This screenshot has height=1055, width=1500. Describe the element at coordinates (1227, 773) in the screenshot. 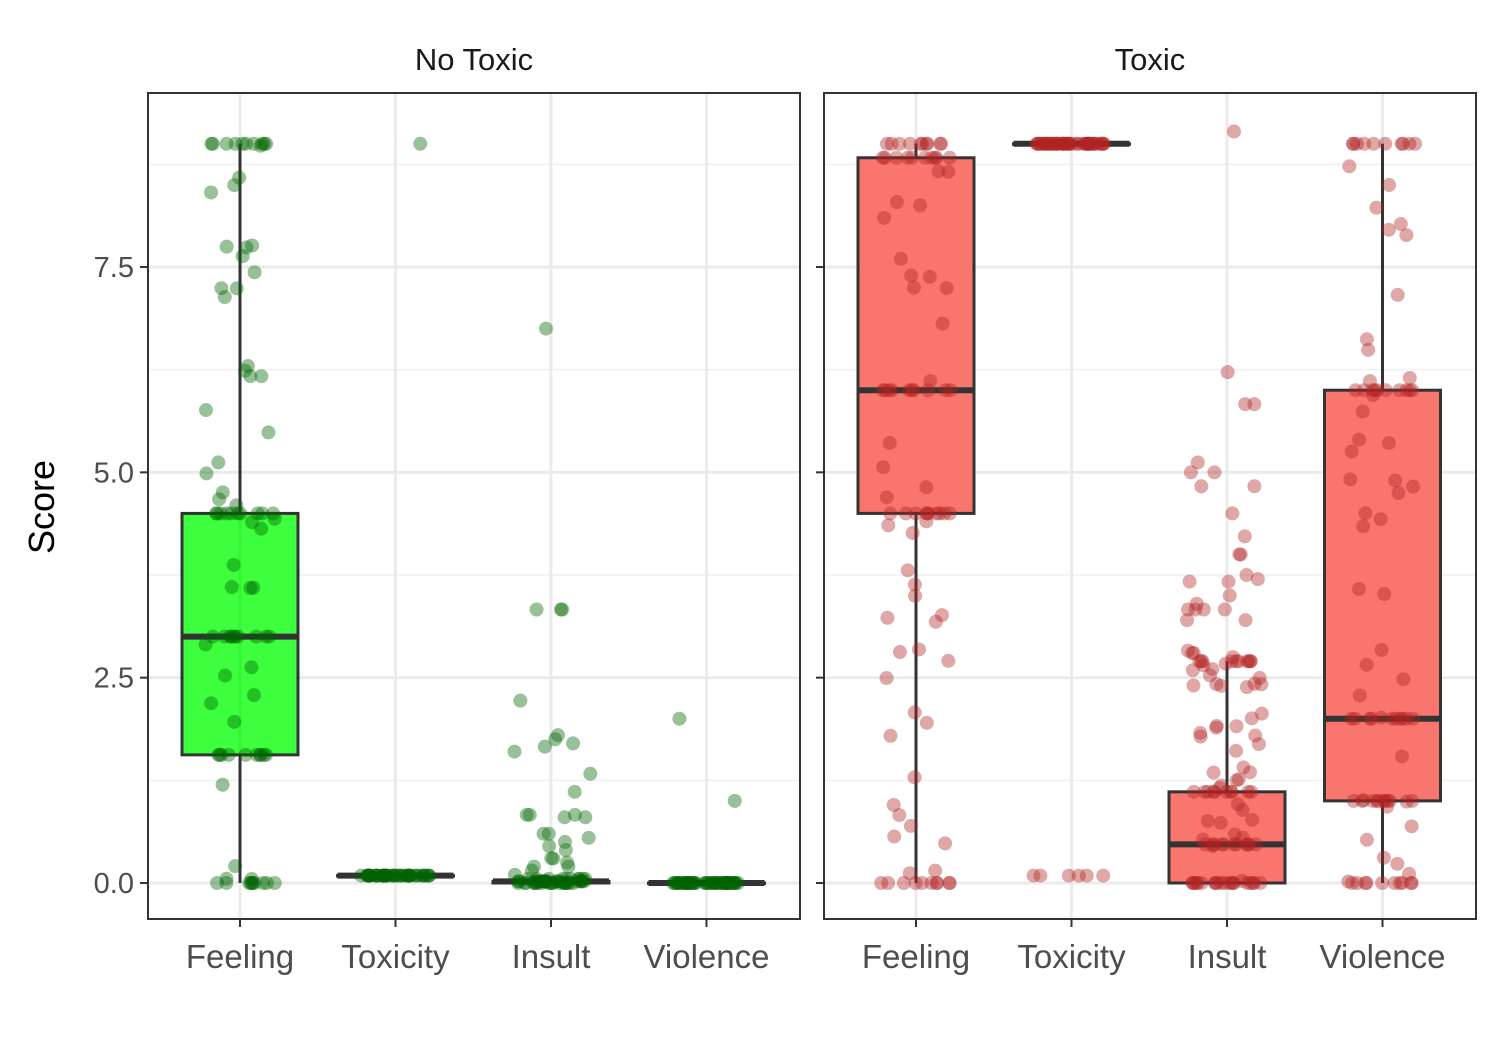

I see `box-insult` at that location.